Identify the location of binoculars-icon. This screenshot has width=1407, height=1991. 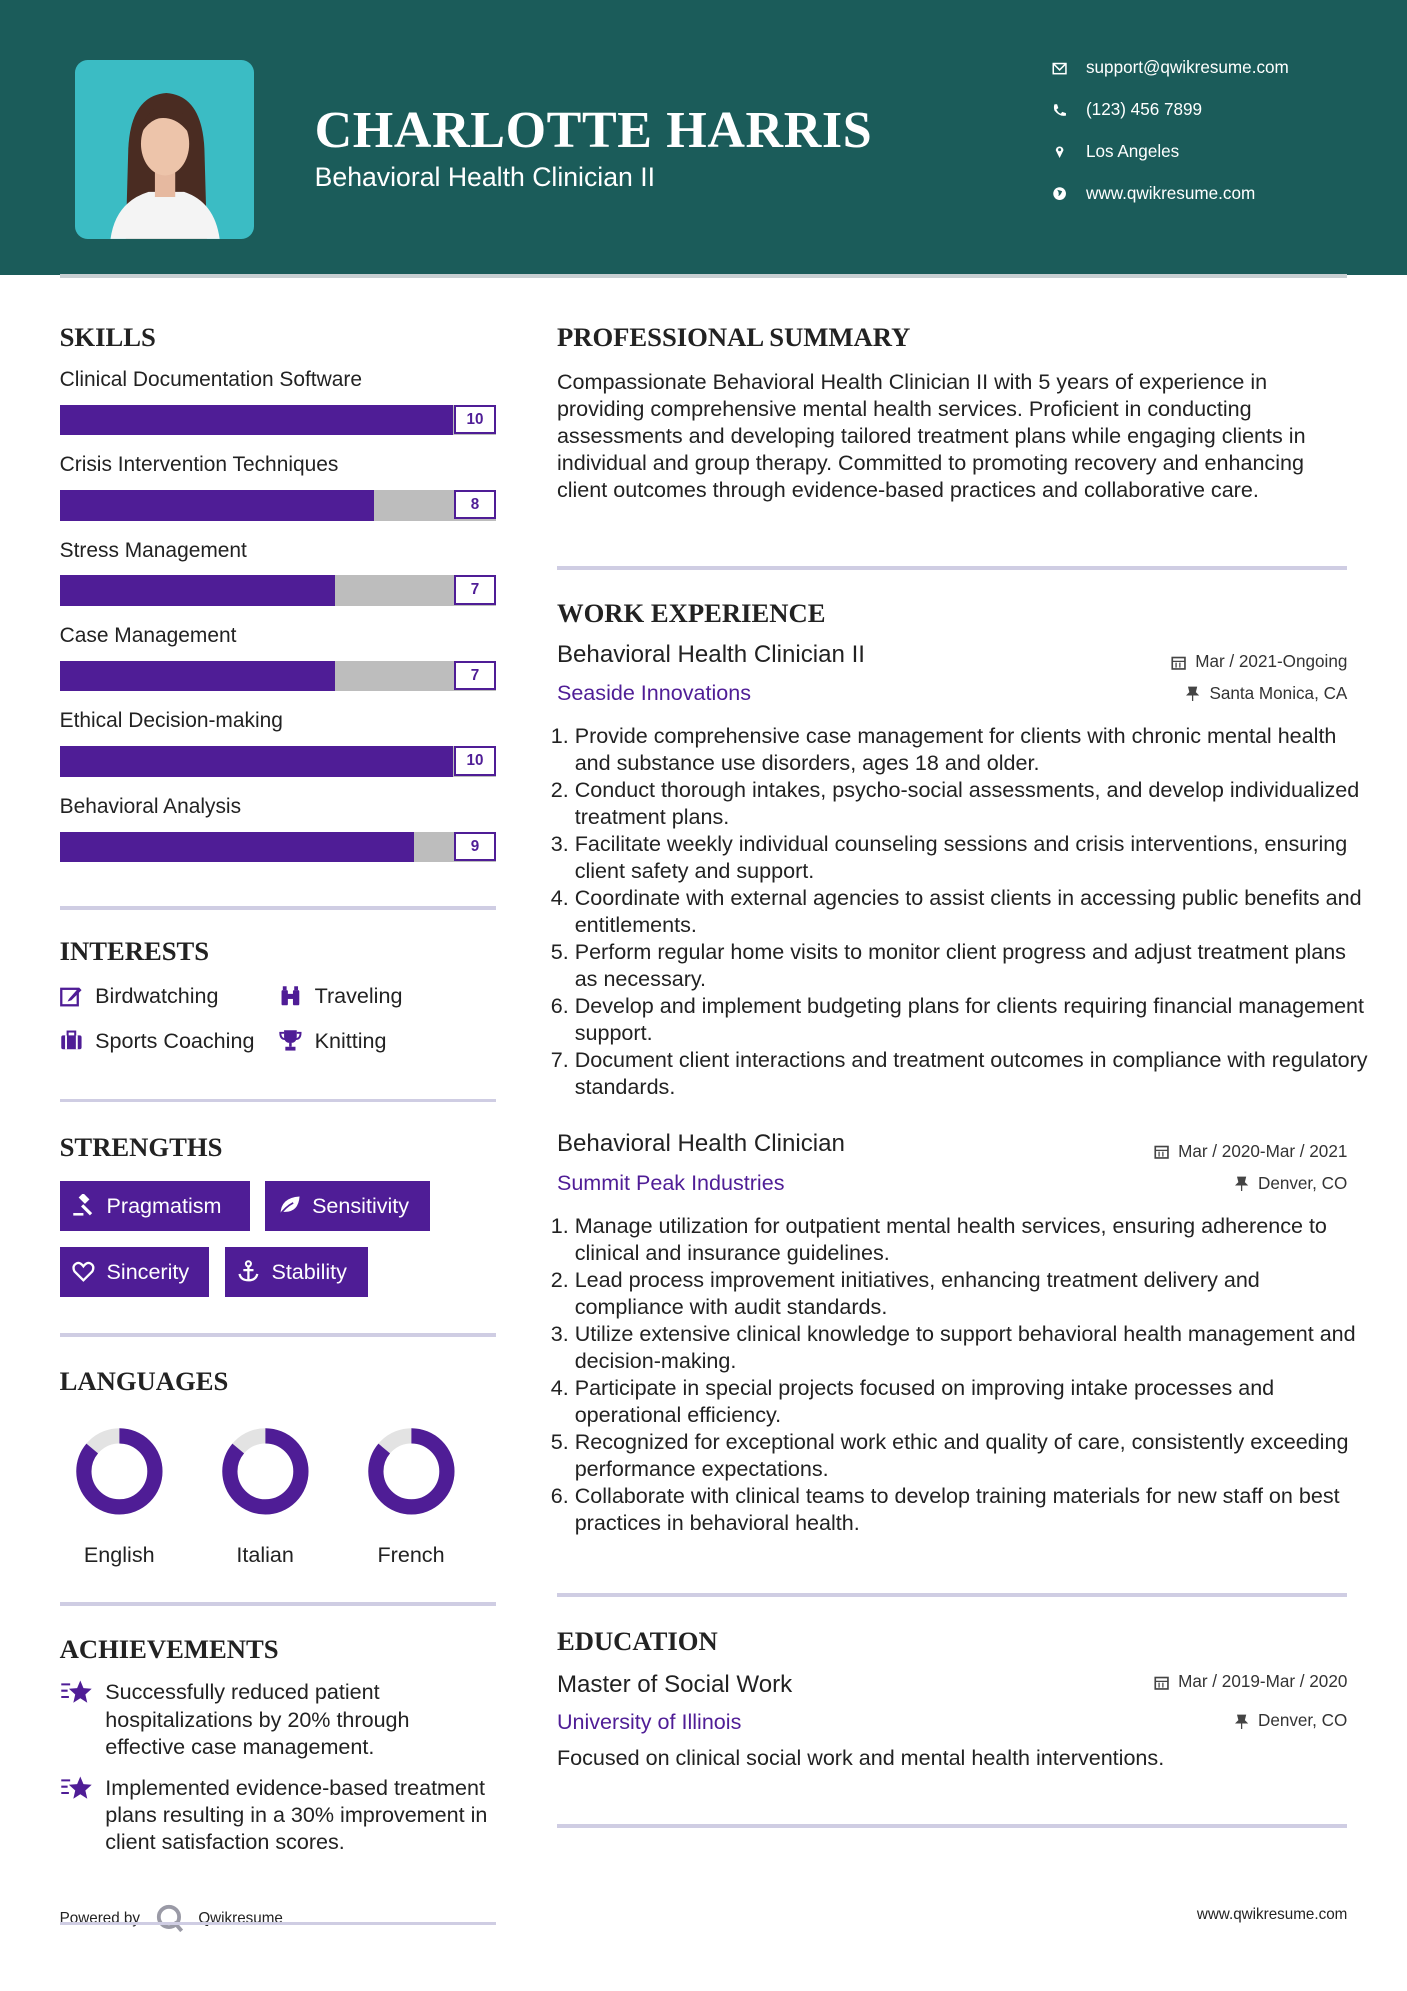
(290, 996).